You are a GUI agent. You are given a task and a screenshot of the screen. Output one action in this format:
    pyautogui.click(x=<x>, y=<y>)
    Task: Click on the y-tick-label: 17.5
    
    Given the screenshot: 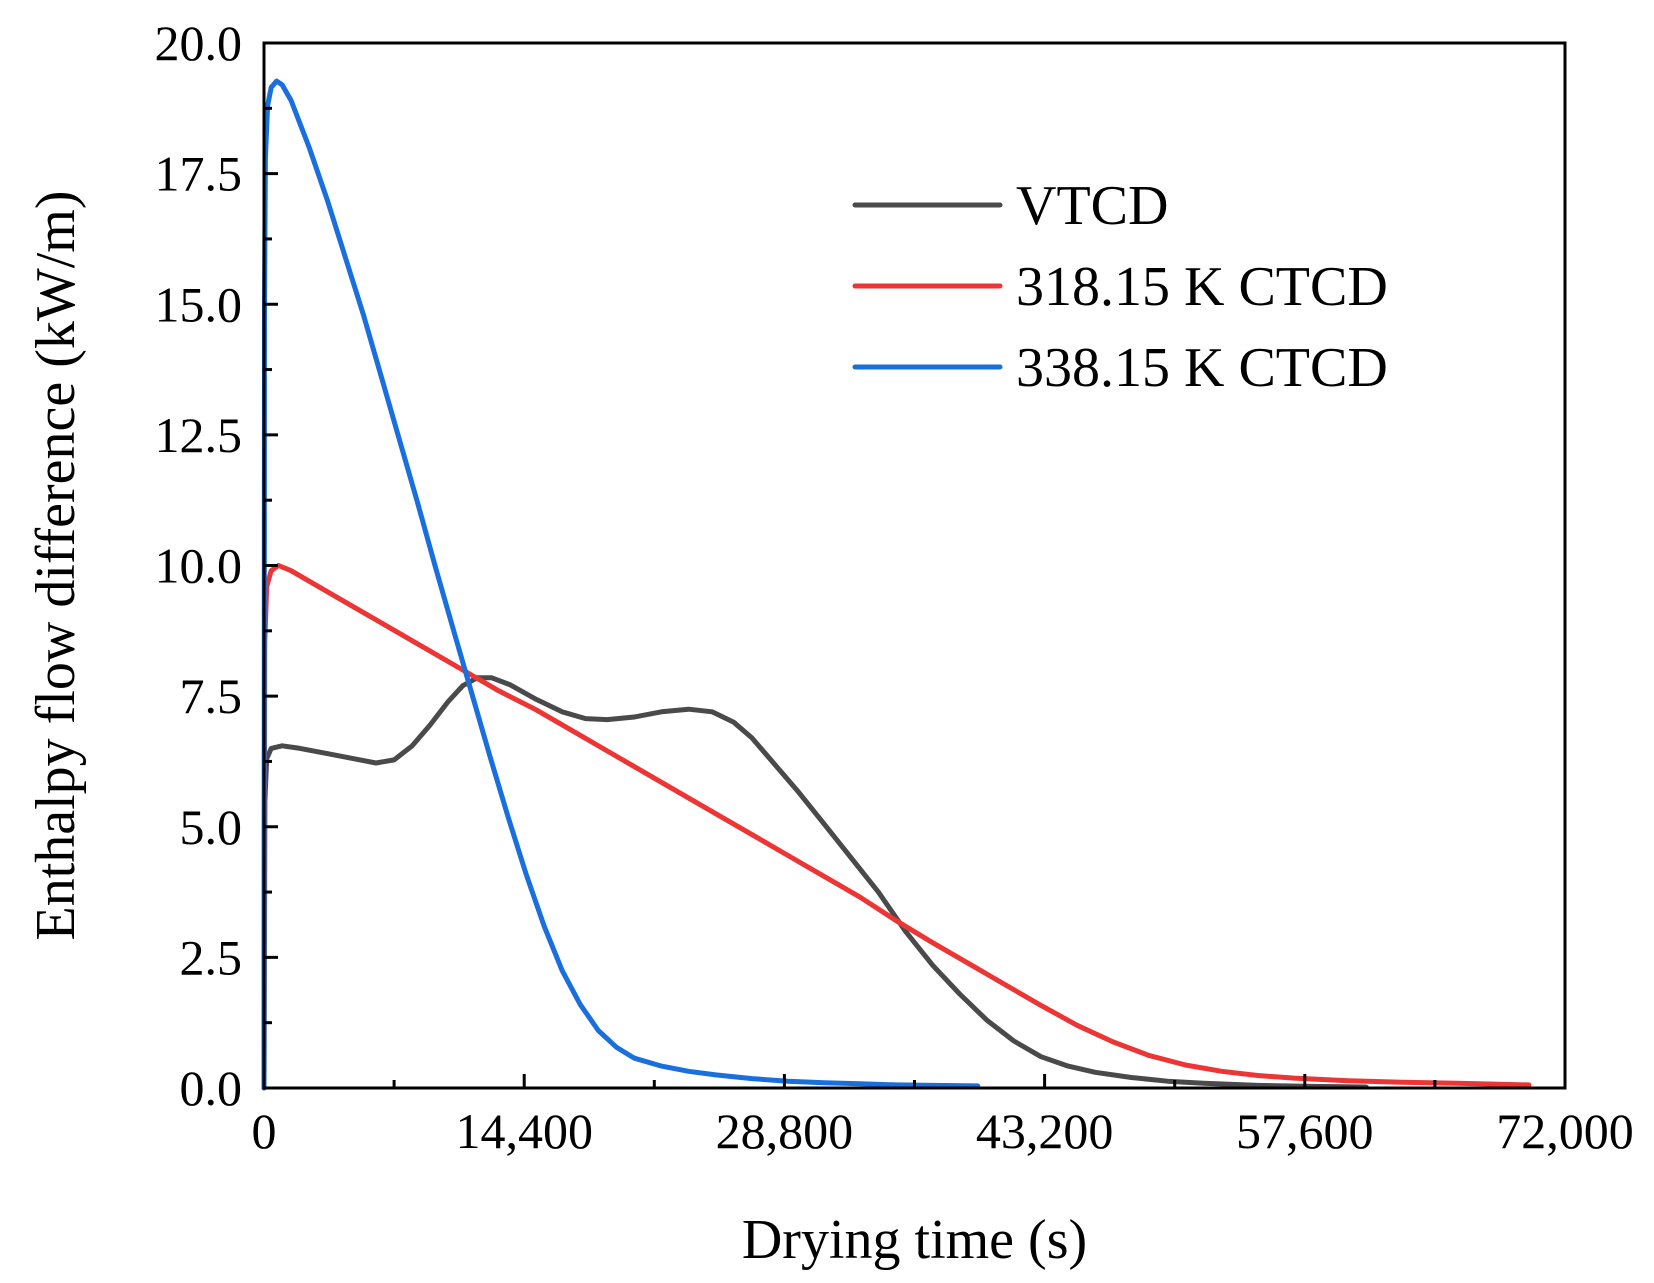 What is the action you would take?
    pyautogui.click(x=199, y=174)
    